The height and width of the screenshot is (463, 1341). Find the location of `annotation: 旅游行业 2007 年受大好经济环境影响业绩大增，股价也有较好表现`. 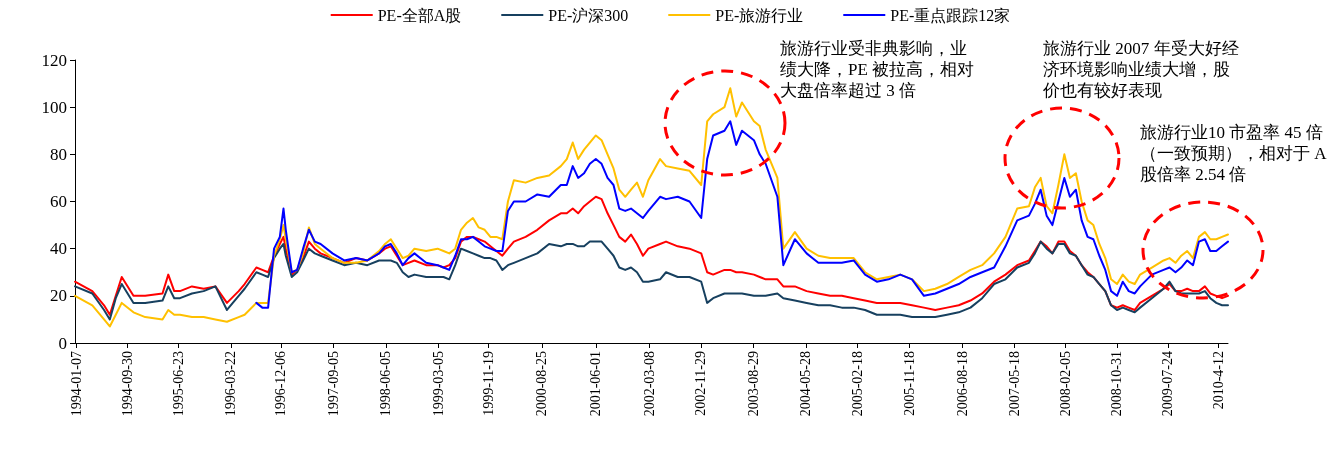

annotation: 旅游行业 2007 年受大好经济环境影响业绩大增，股价也有较好表现 is located at coordinates (1141, 69).